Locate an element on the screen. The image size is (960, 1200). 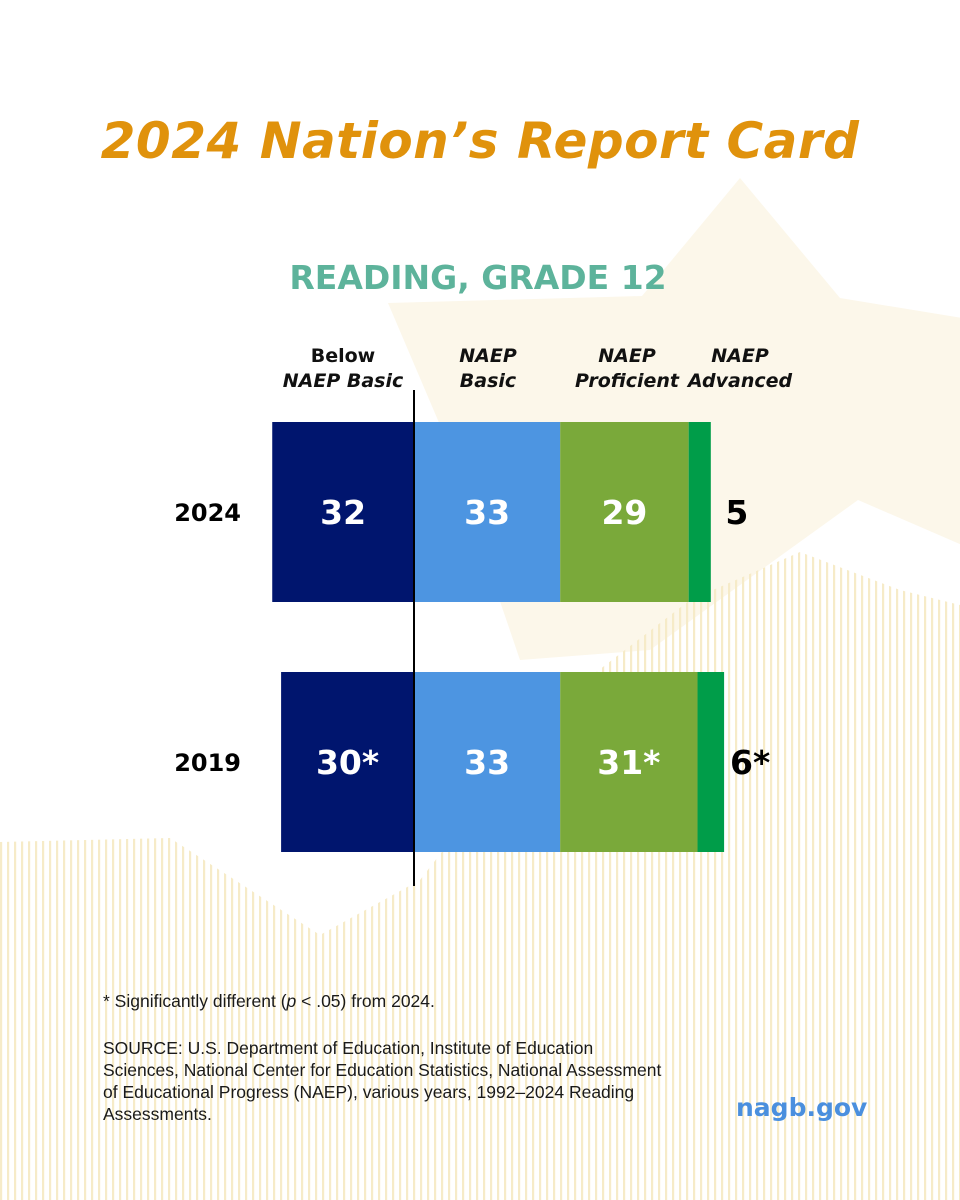
value-label-2024-level-2: 29 is located at coordinates (624, 512).